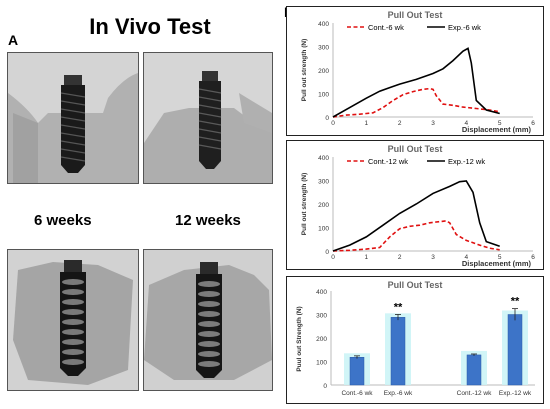  Describe the element at coordinates (208, 118) in the screenshot. I see `xray-image-12wk-top` at that location.